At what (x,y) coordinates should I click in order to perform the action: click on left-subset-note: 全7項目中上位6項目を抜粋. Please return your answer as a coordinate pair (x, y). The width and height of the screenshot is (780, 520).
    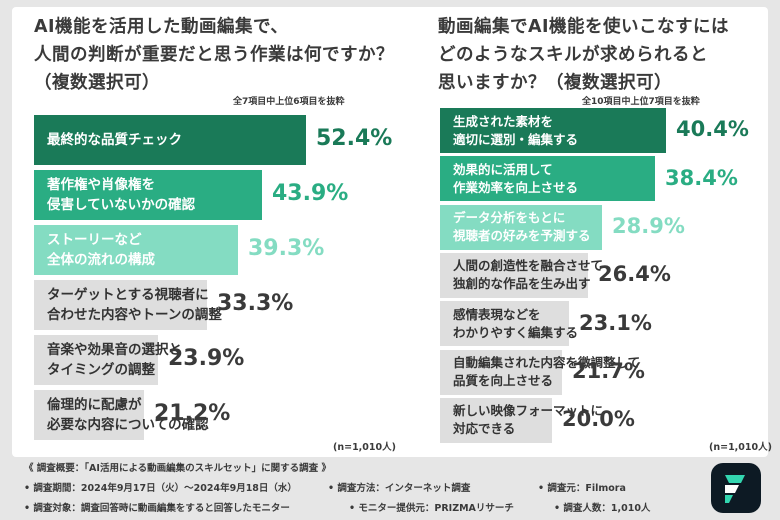
    Looking at the image, I should click on (289, 102).